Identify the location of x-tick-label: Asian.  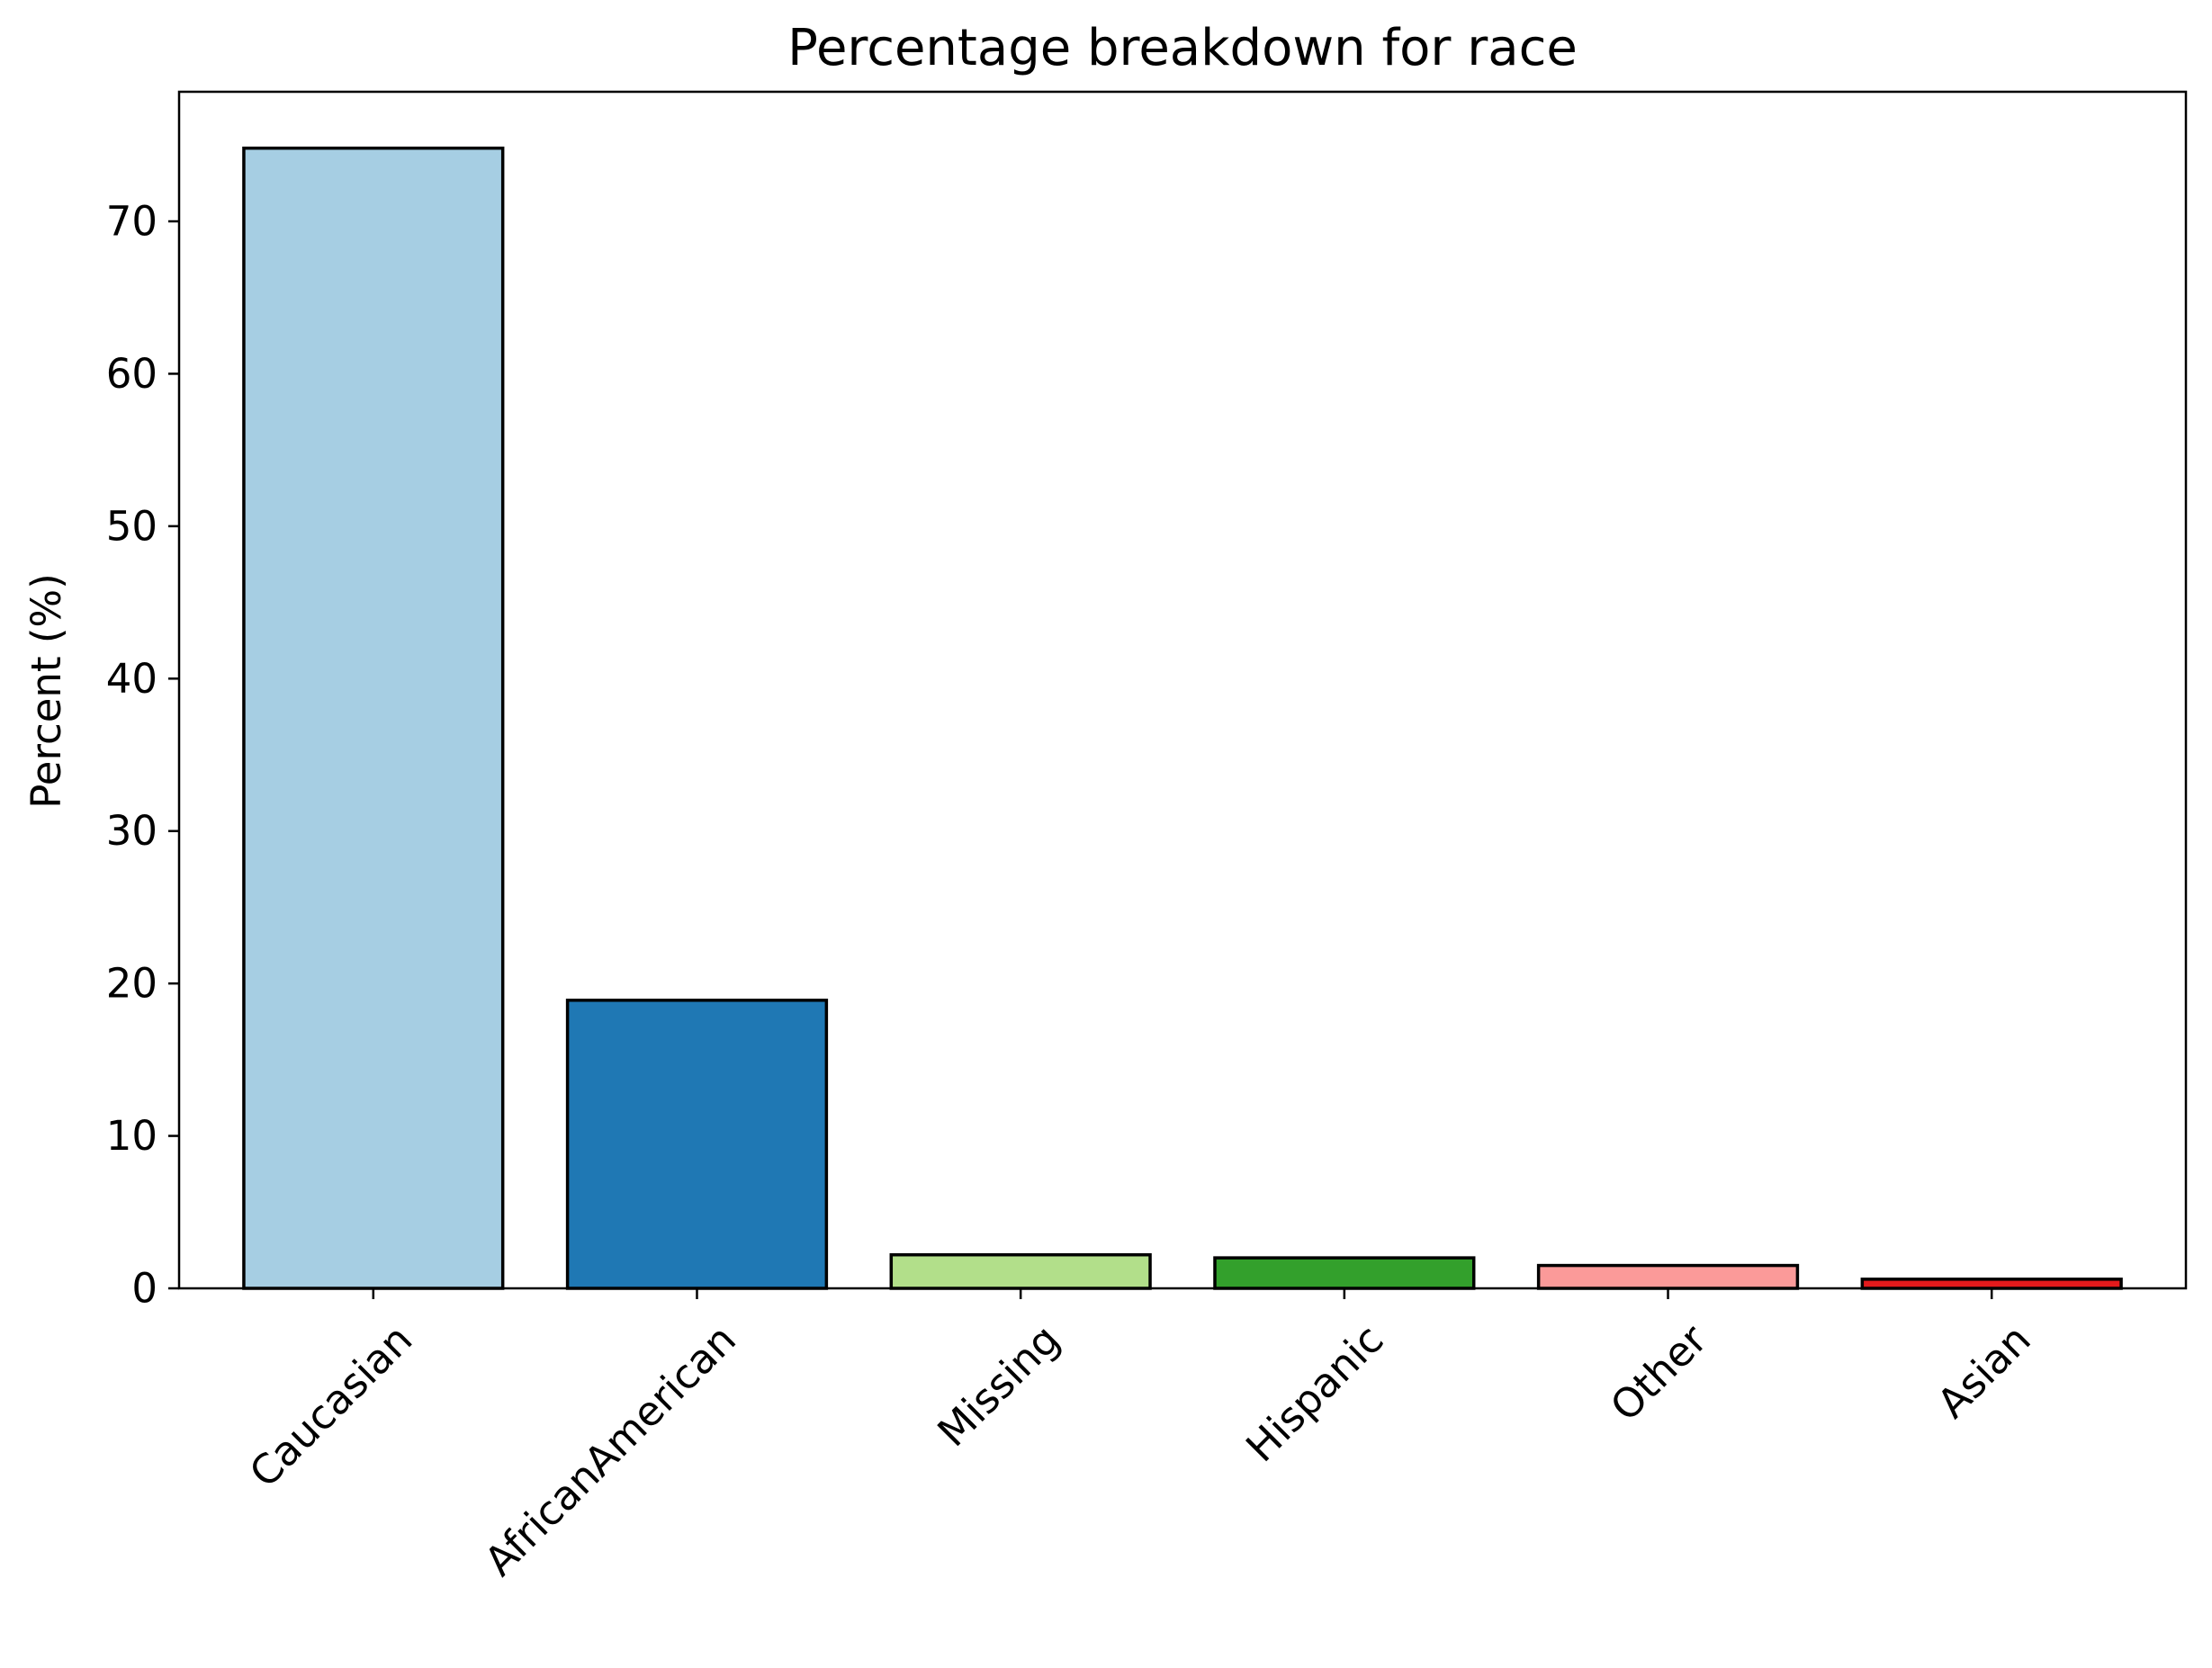
(1983, 1371).